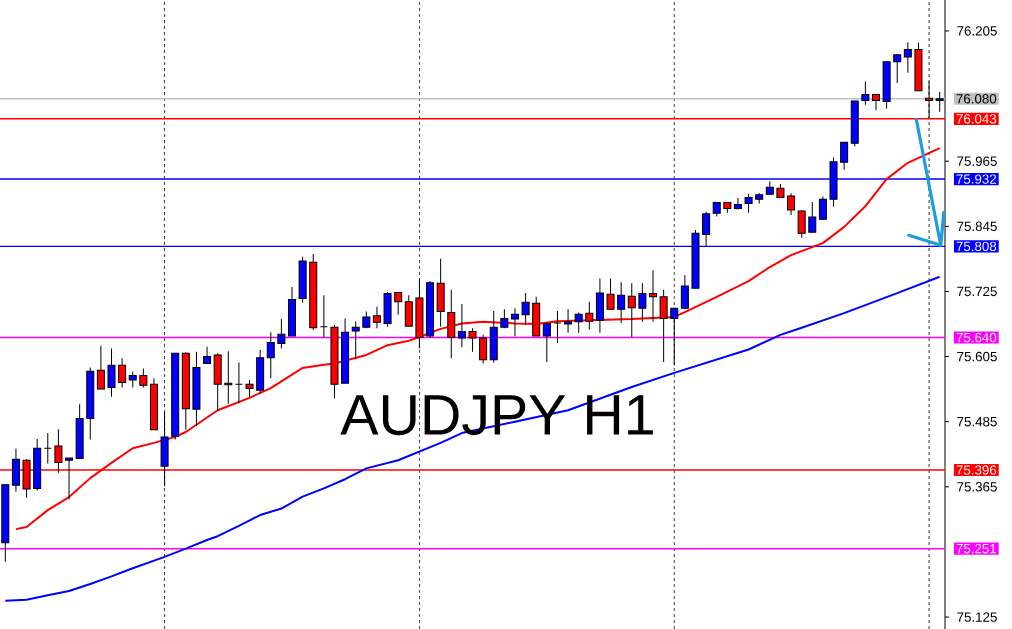 This screenshot has height=629, width=1012. Describe the element at coordinates (976, 246) in the screenshot. I see `ref-line-label: 75.808` at that location.